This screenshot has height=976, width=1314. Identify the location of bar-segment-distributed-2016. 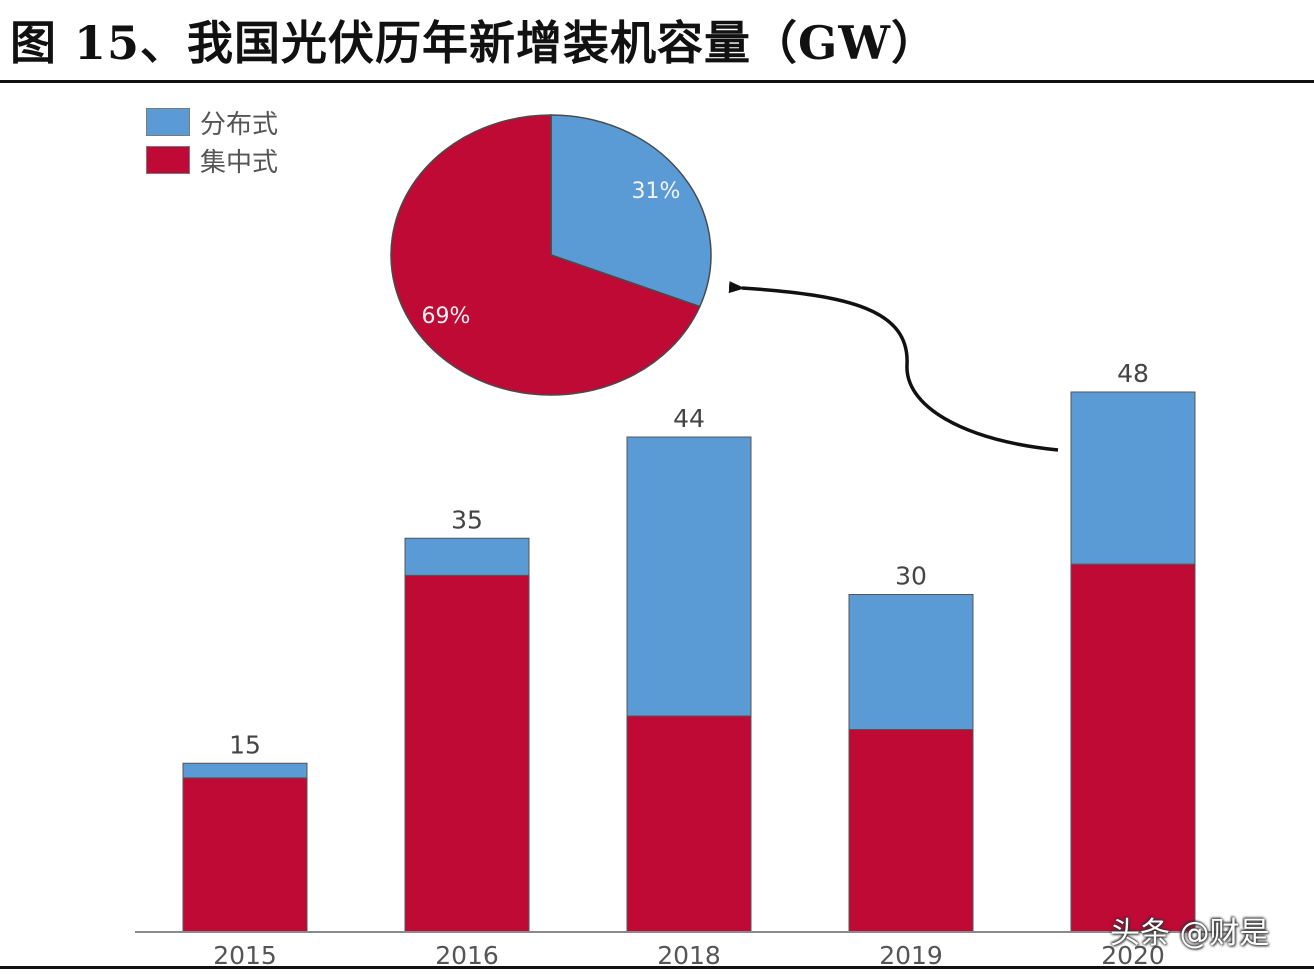
(467, 556).